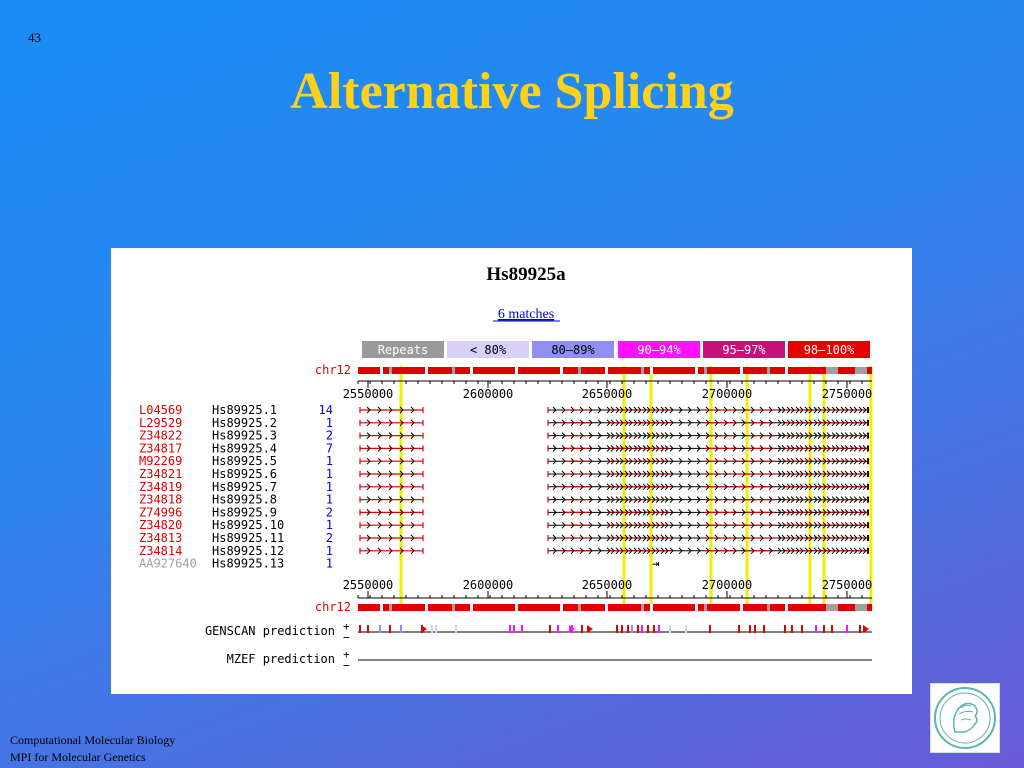 This screenshot has width=1024, height=768. What do you see at coordinates (160, 436) in the screenshot?
I see `row-accession: Z34822` at bounding box center [160, 436].